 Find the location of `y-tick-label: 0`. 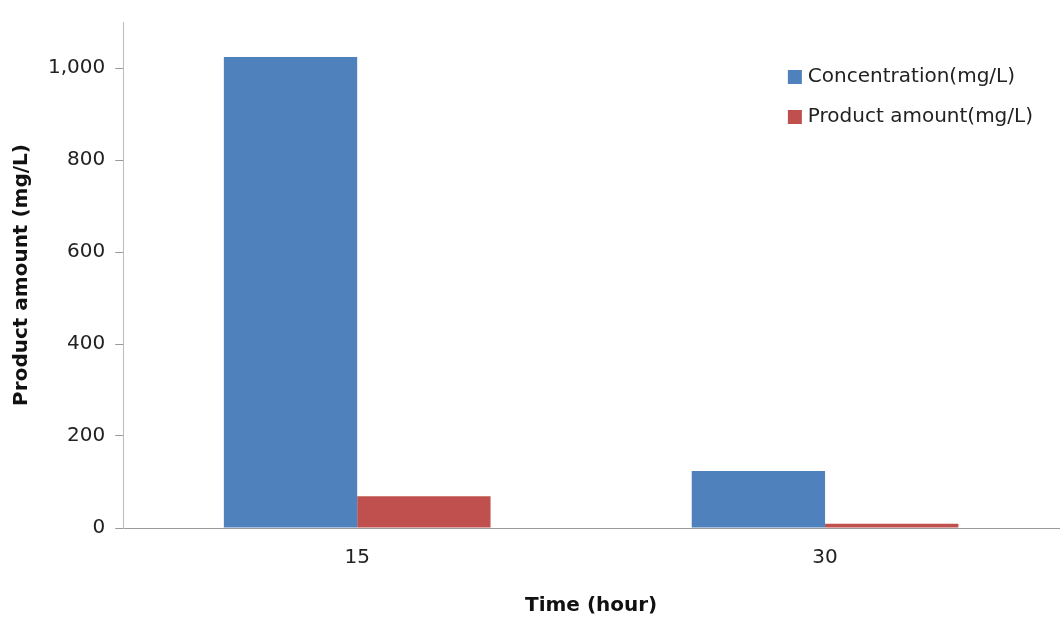

y-tick-label: 0 is located at coordinates (99, 526).